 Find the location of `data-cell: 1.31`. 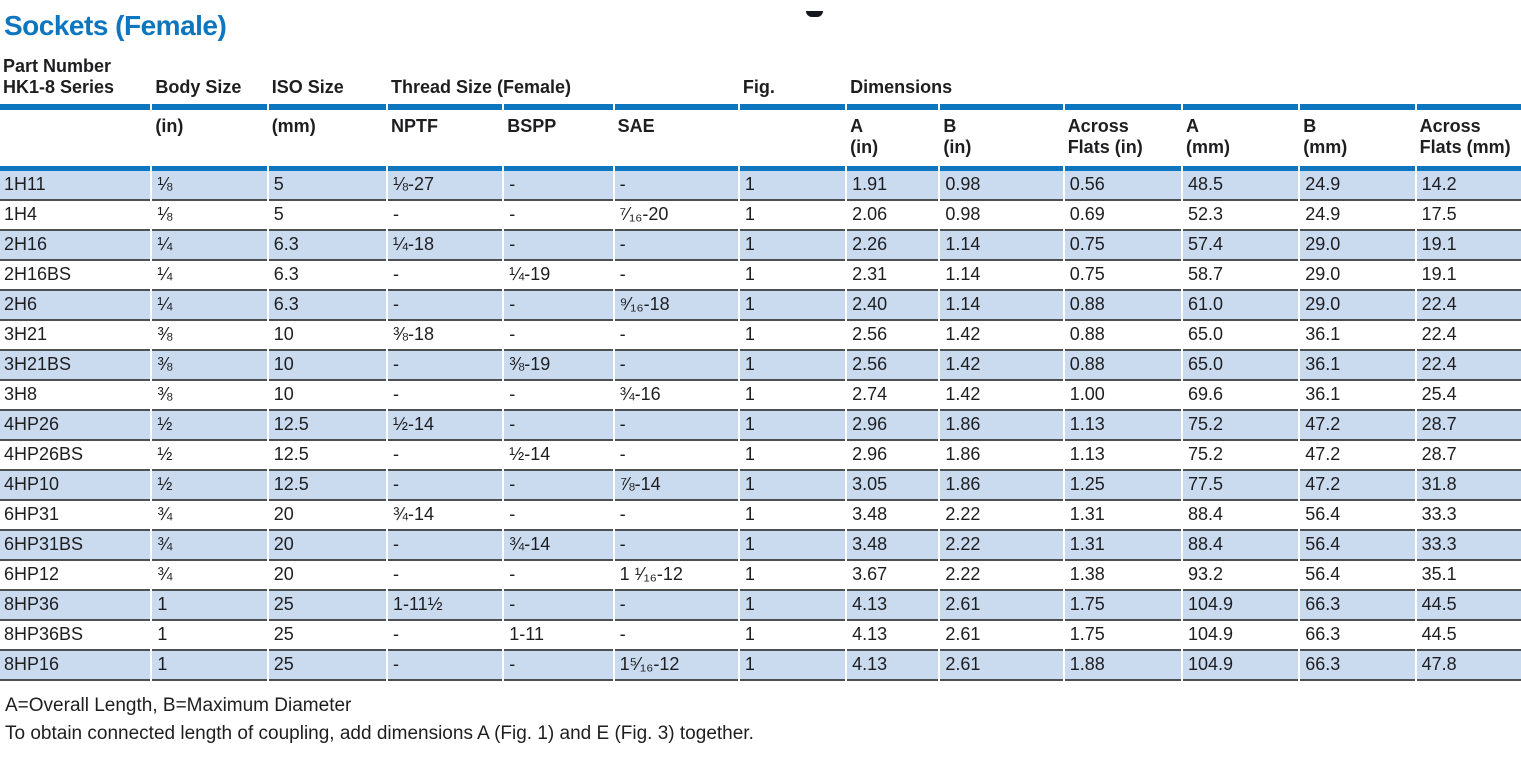

data-cell: 1.31 is located at coordinates (1122, 516).